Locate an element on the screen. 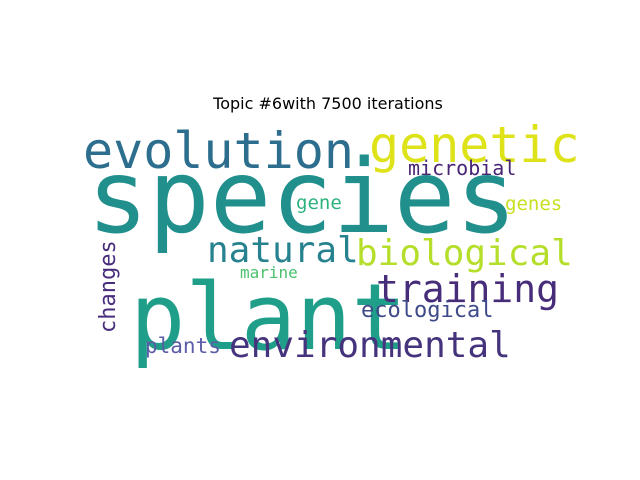 Image resolution: width=640 pixels, height=480 pixels. word-environmental: environmental is located at coordinates (370, 345).